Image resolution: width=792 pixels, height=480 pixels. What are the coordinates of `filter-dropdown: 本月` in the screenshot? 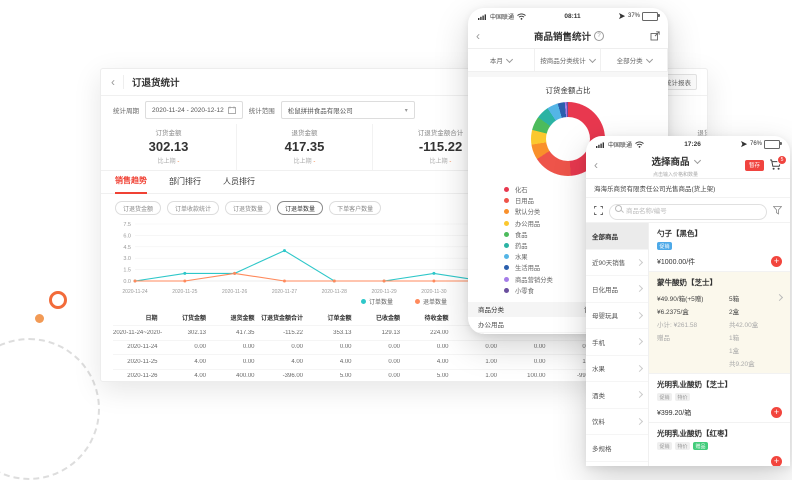 It's located at (501, 60).